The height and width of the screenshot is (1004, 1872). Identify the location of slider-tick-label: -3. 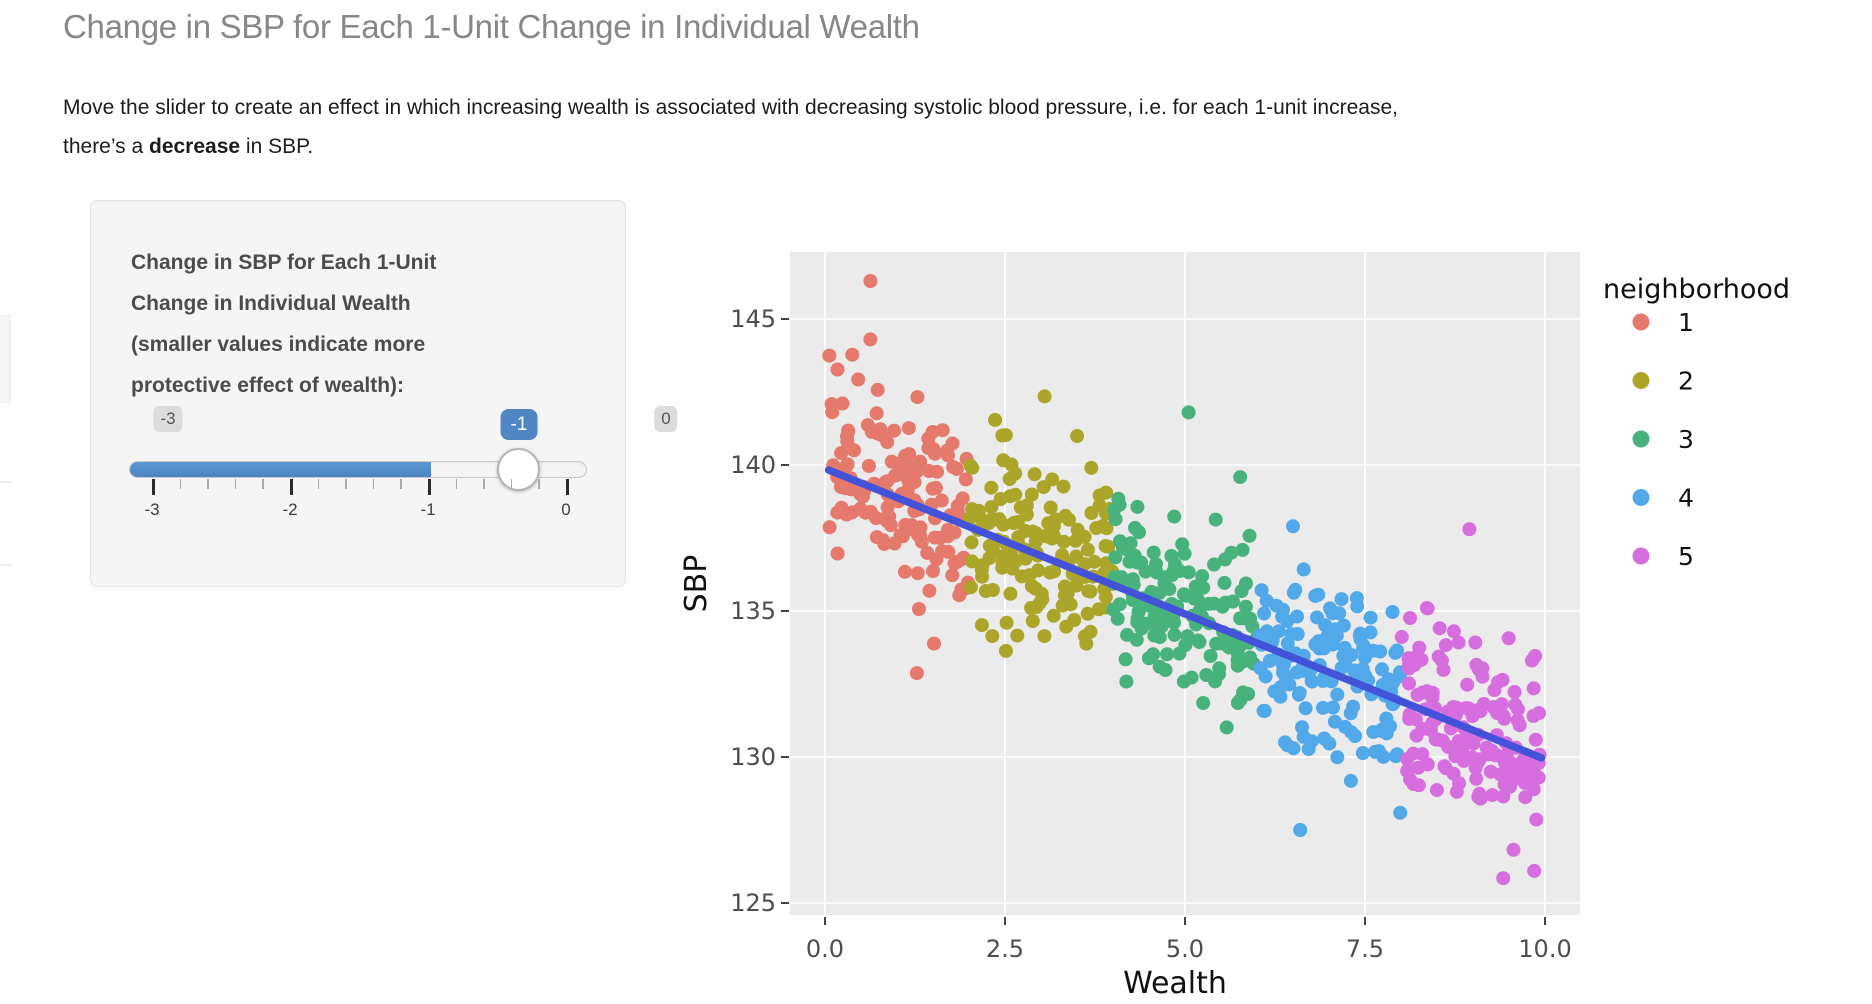
(152, 509).